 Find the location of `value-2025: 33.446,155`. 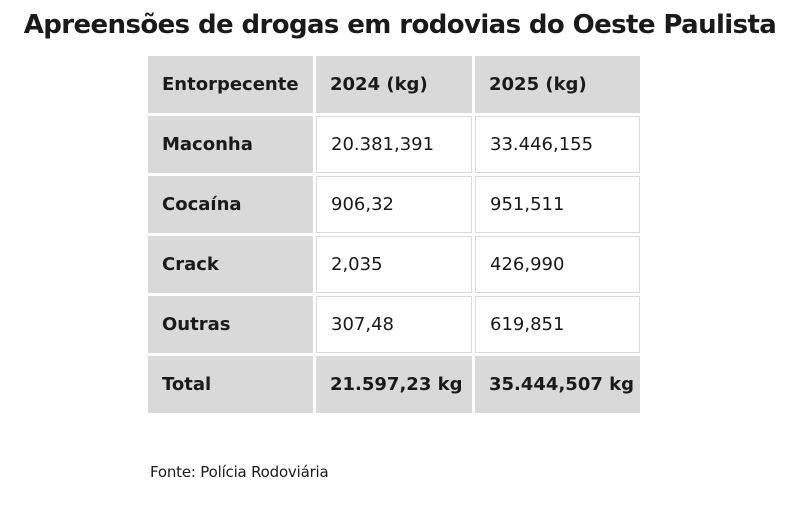

value-2025: 33.446,155 is located at coordinates (557, 144).